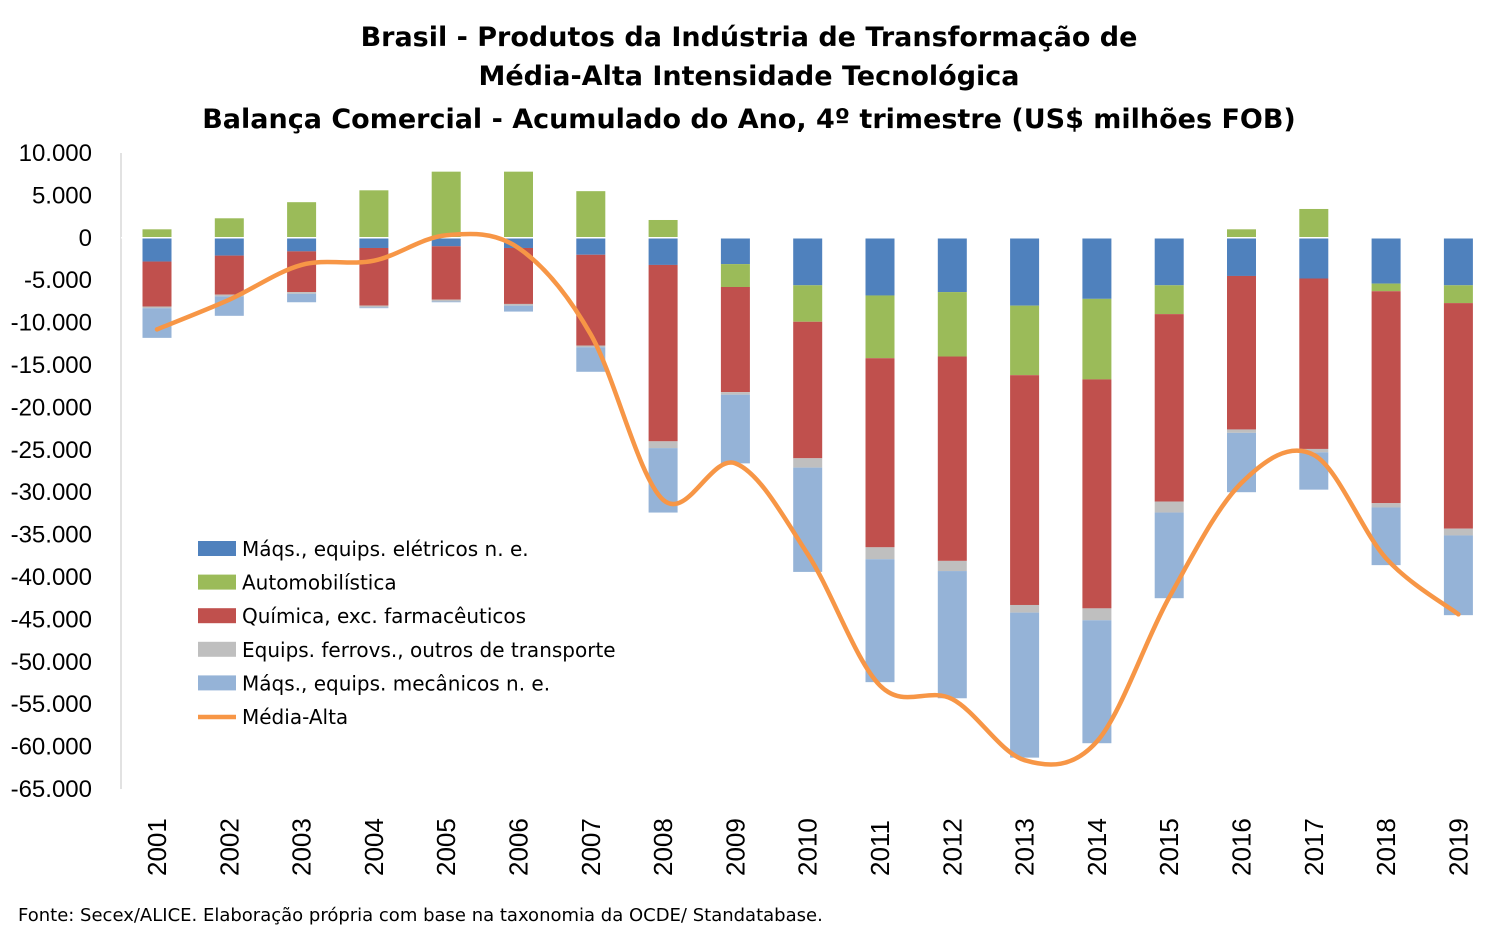  Describe the element at coordinates (1025, 847) in the screenshot. I see `x-tick-label: 2013` at that location.